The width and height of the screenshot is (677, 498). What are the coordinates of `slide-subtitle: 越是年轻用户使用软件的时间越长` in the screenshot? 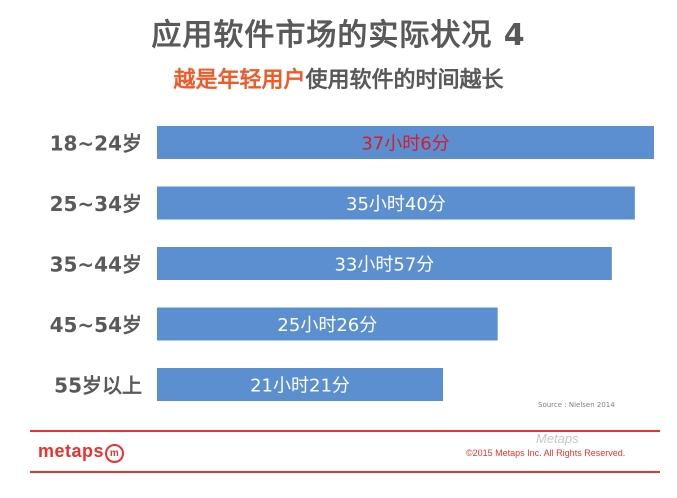 It's located at (338, 78).